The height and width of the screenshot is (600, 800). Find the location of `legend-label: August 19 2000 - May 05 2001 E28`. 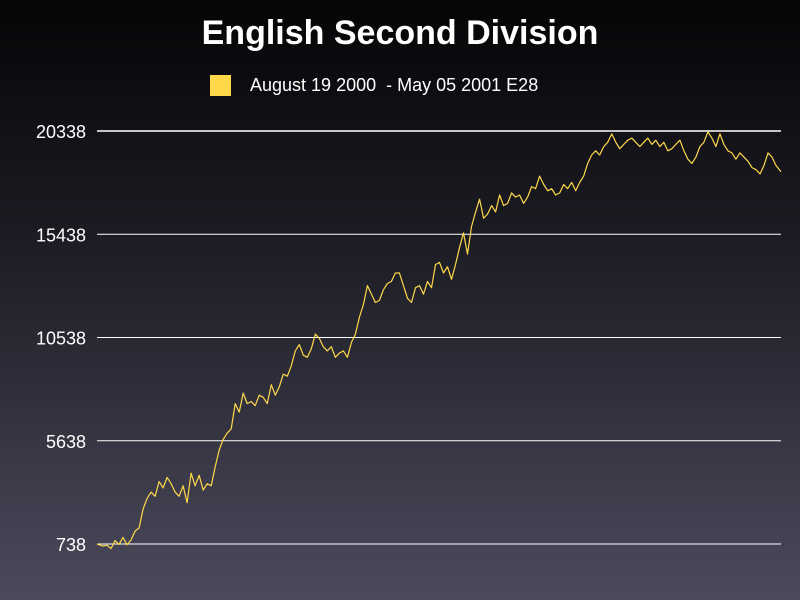

legend-label: August 19 2000 - May 05 2001 E28 is located at coordinates (394, 84).